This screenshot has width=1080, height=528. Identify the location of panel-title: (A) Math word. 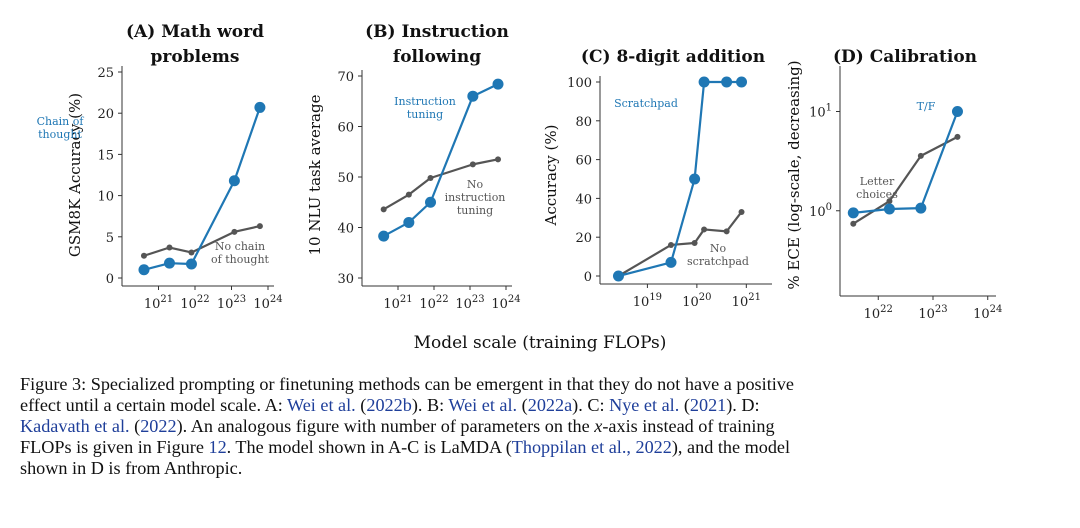
(195, 32).